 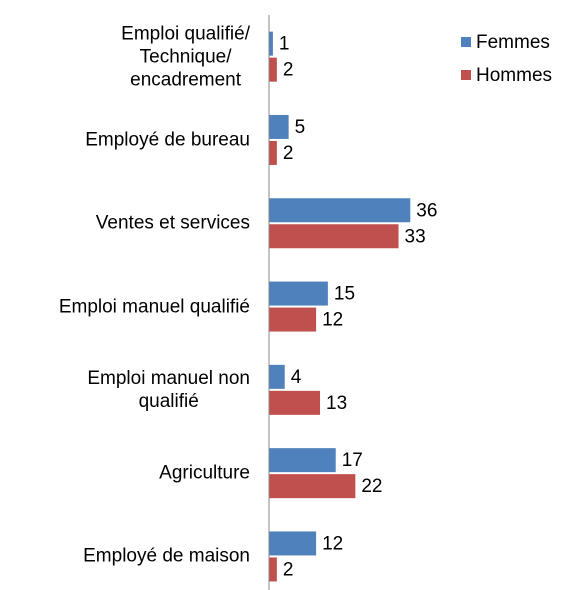 What do you see at coordinates (167, 140) in the screenshot?
I see `y-tick-label: Employé de bureau` at bounding box center [167, 140].